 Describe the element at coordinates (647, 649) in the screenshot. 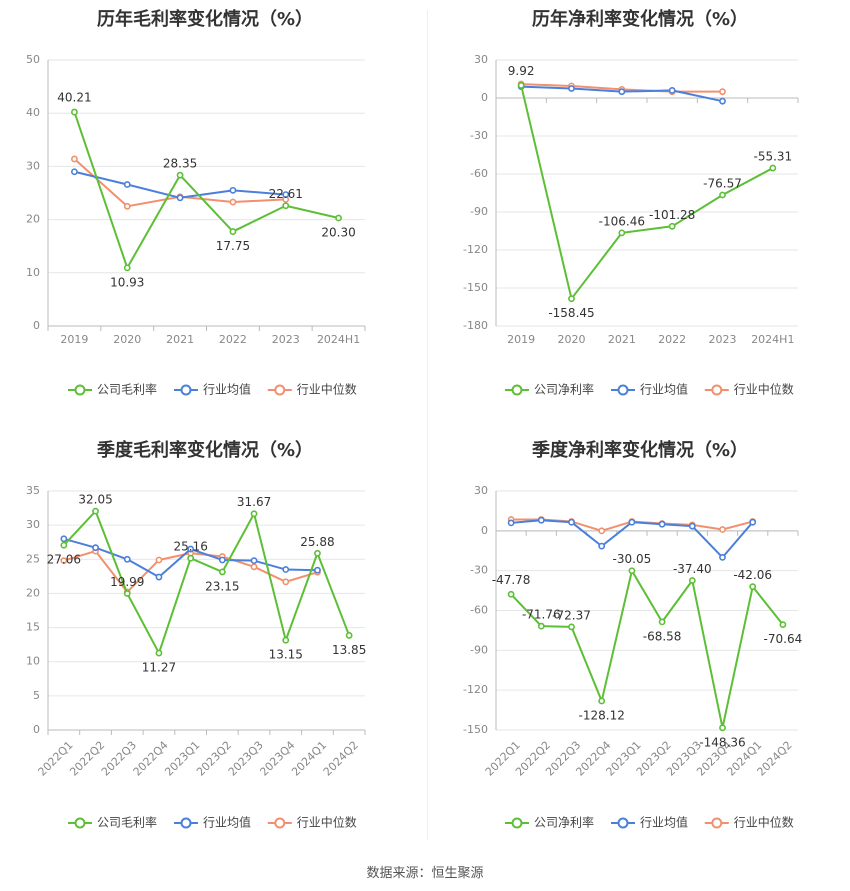

I see `series-line-company` at that location.